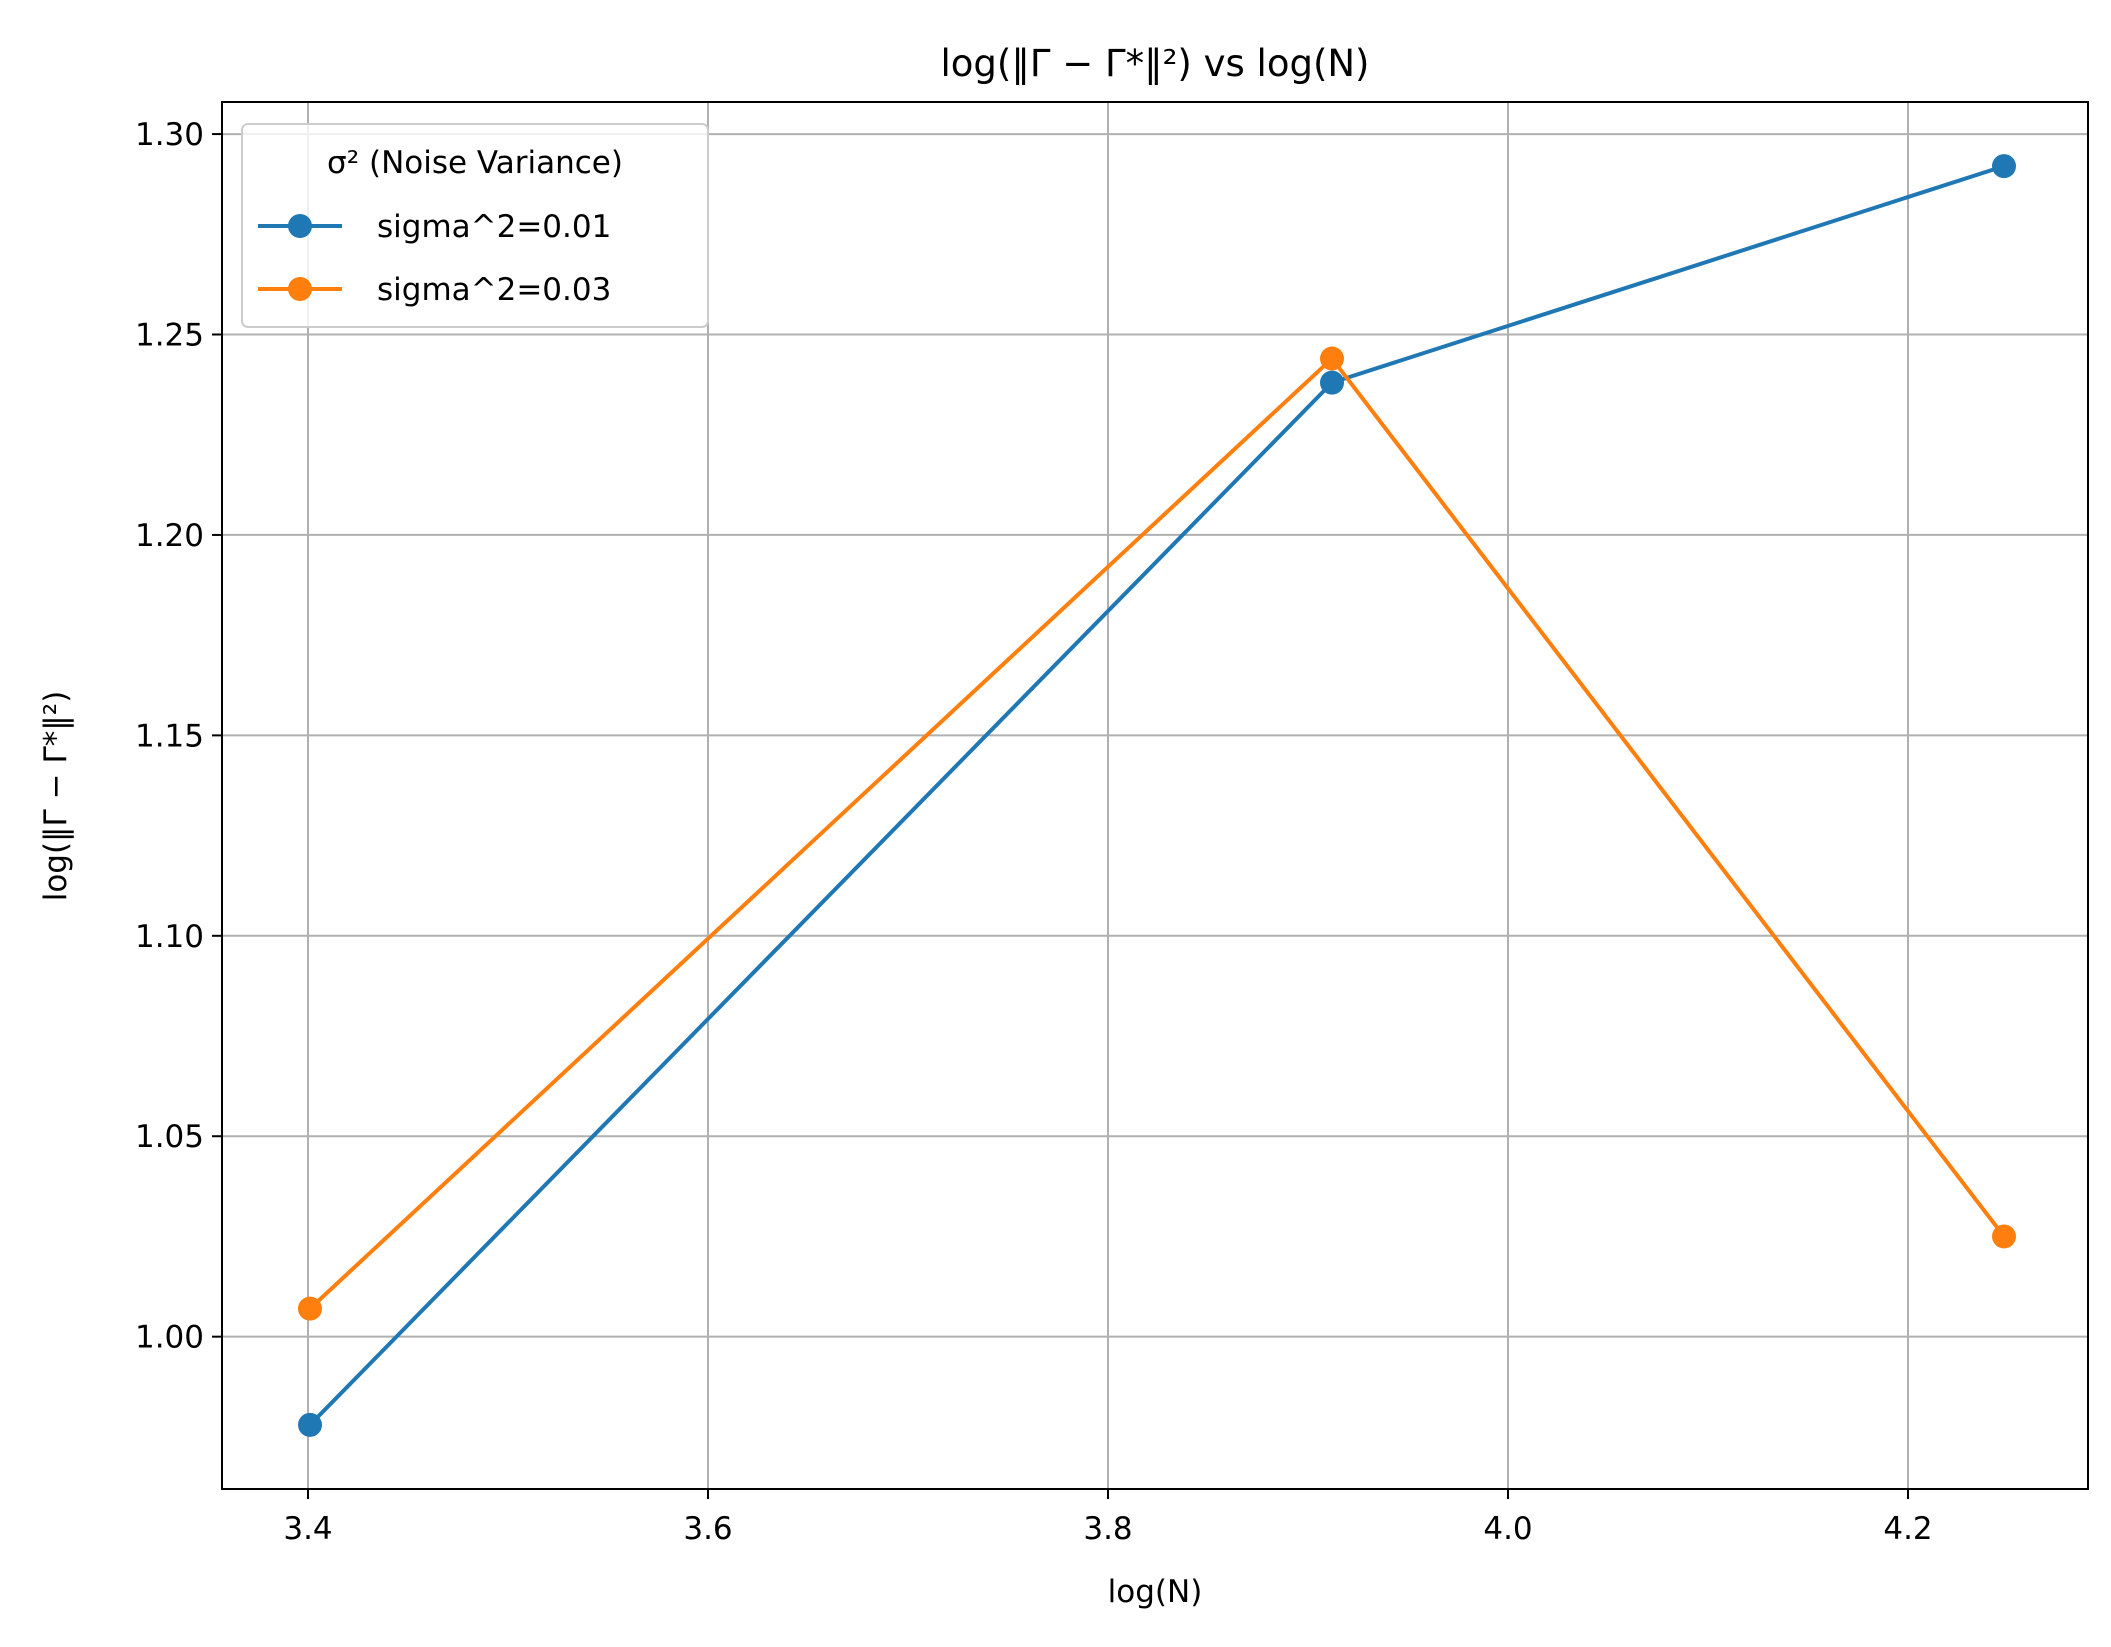 This screenshot has width=2111, height=1647. I want to click on legend-title: σ² (Noise Variance), so click(475, 163).